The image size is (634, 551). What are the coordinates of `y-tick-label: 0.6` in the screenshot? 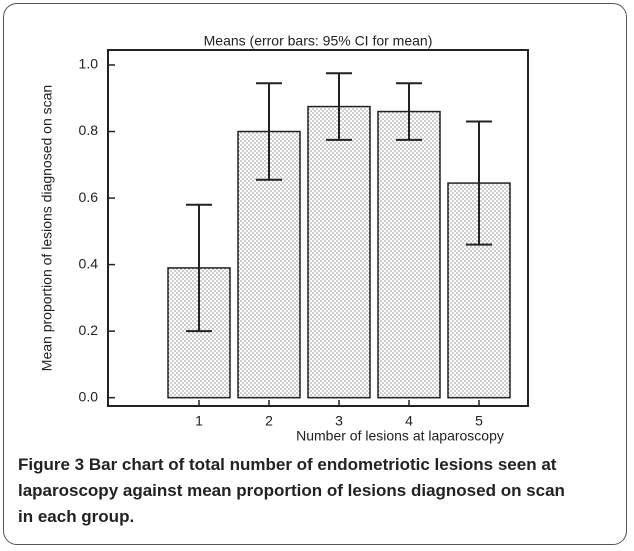 It's located at (89, 197).